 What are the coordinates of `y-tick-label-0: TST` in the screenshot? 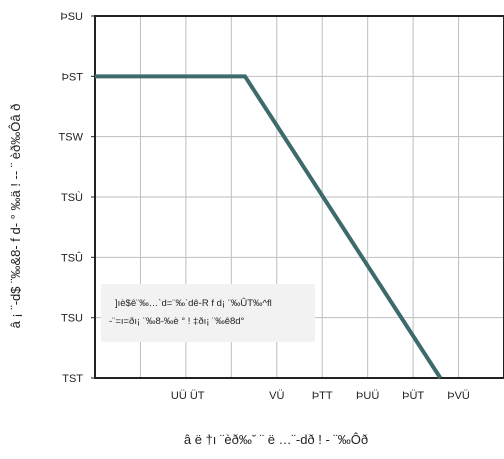 It's located at (72, 379).